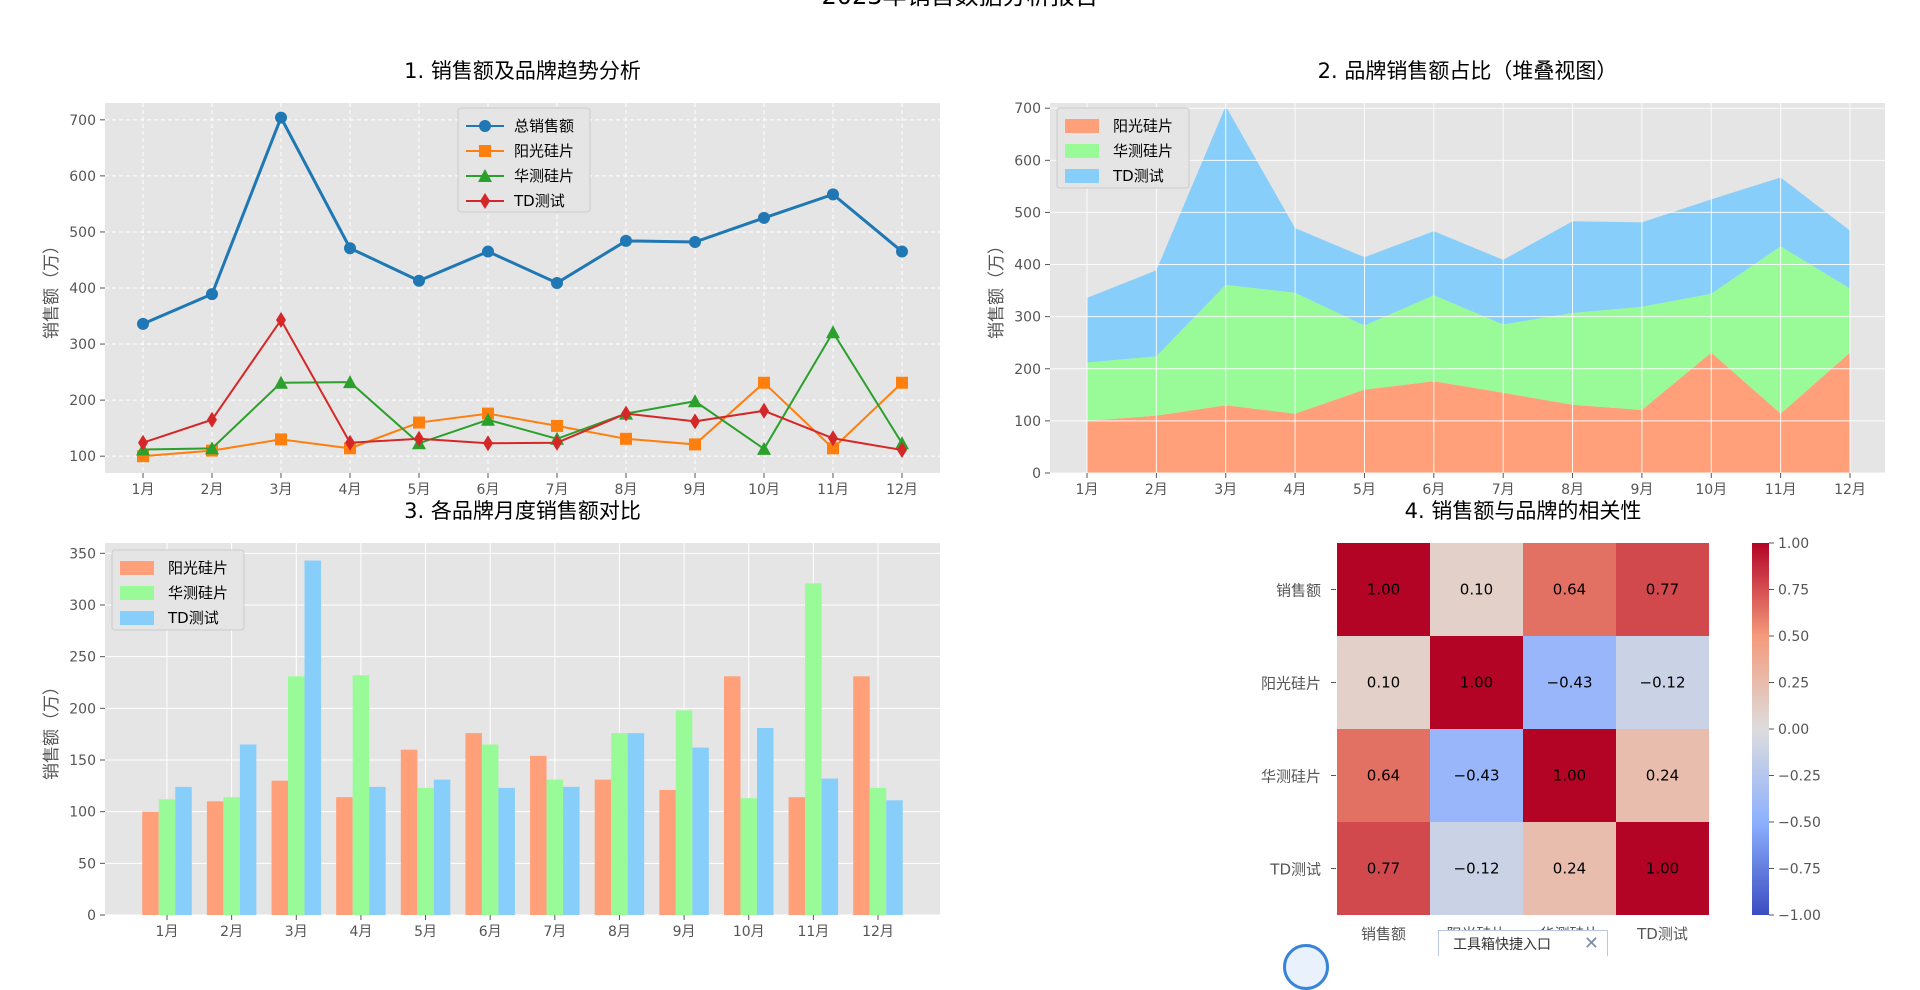 The image size is (1920, 990). I want to click on chart-title: 1. 销售额及品牌趋势分析, so click(522, 71).